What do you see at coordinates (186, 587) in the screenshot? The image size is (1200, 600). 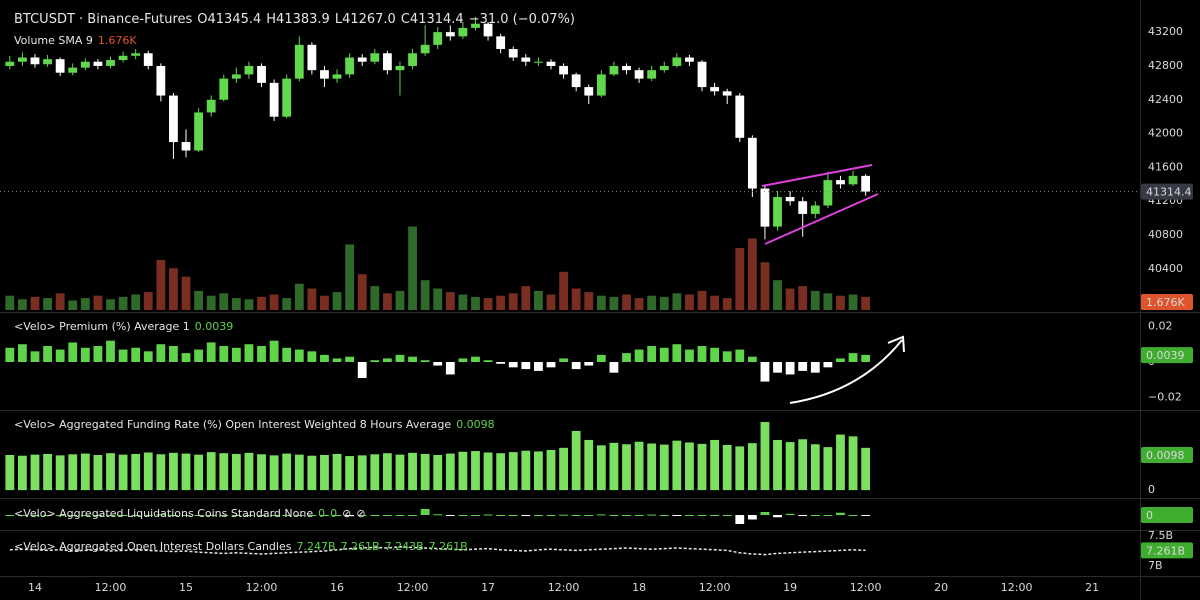 I see `x-tick-label: 15` at bounding box center [186, 587].